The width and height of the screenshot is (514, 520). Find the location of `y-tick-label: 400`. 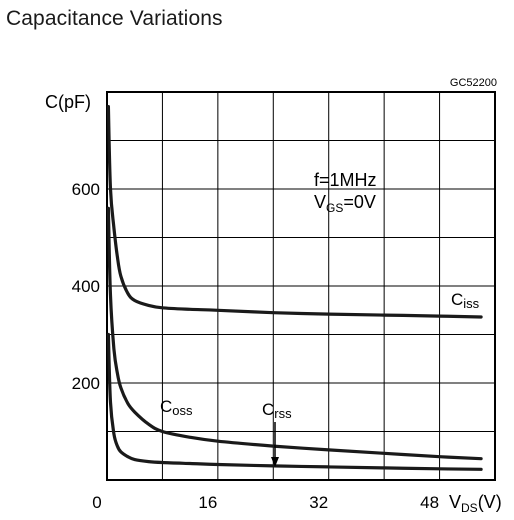

y-tick-label: 400 is located at coordinates (86, 286).